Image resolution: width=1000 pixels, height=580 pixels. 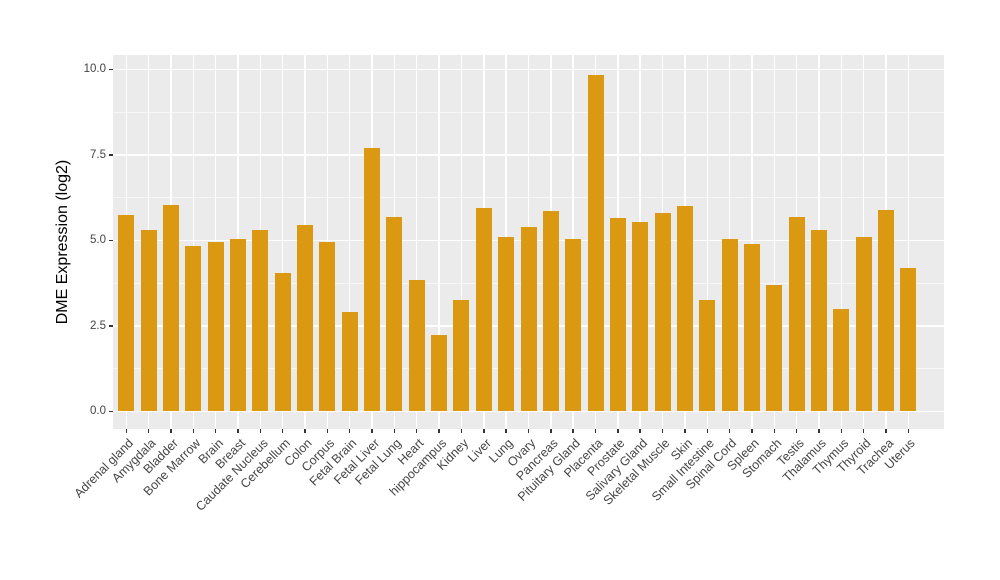 What do you see at coordinates (98, 411) in the screenshot?
I see `y-tick-label: 0.0` at bounding box center [98, 411].